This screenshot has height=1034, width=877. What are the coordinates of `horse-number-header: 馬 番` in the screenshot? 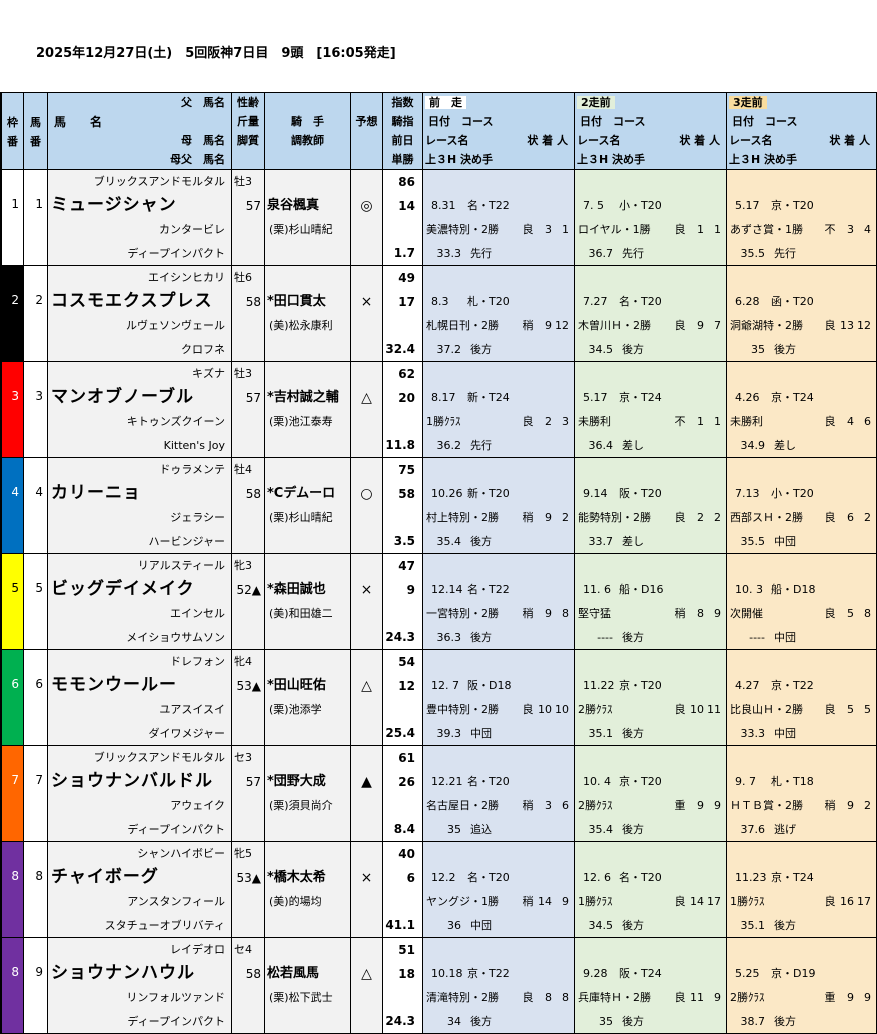 It's located at (36, 131).